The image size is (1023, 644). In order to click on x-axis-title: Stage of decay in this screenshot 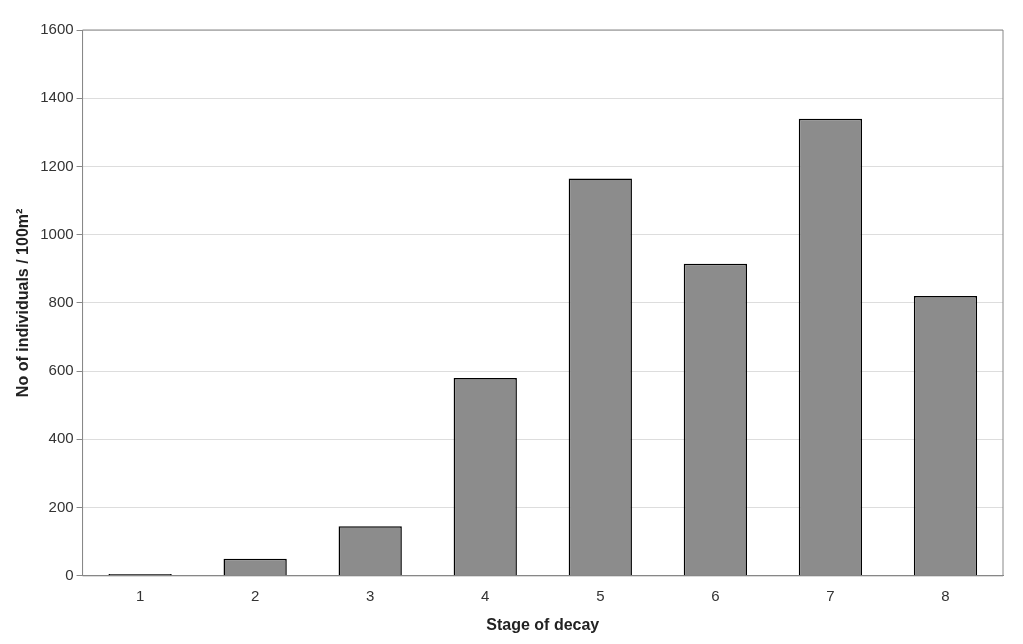, I will do `click(543, 624)`.